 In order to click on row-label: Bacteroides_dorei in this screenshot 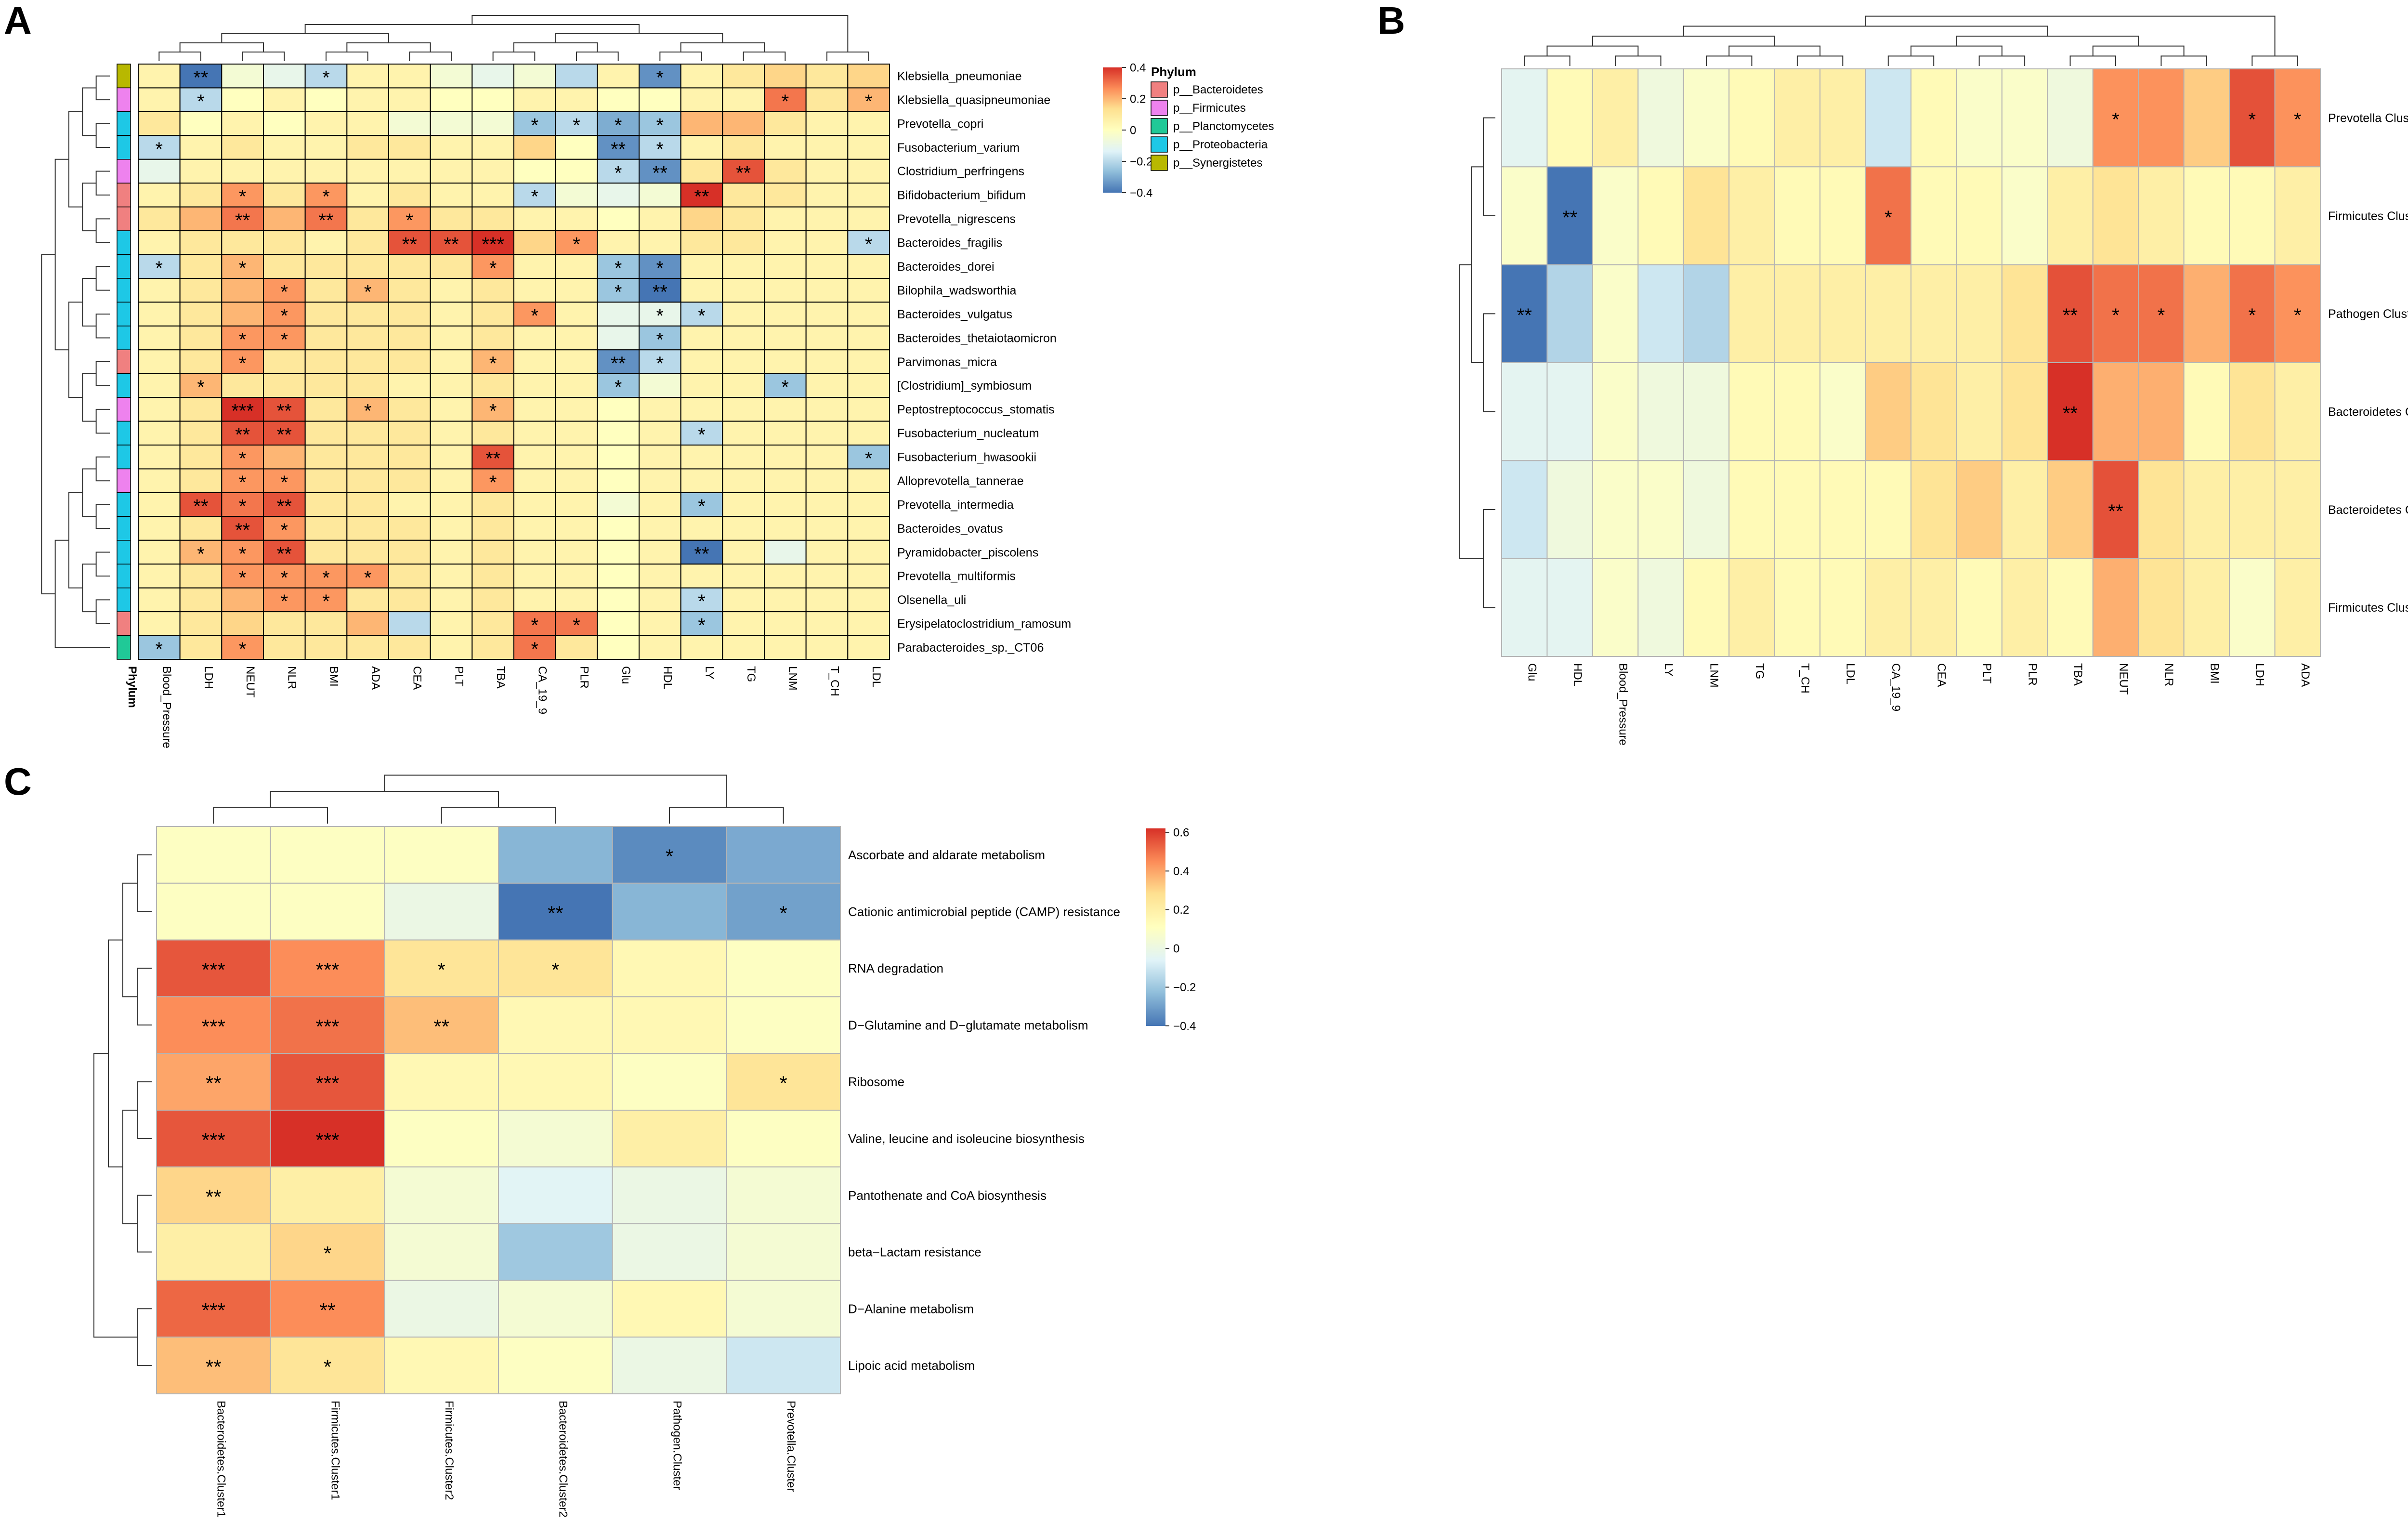, I will do `click(946, 267)`.